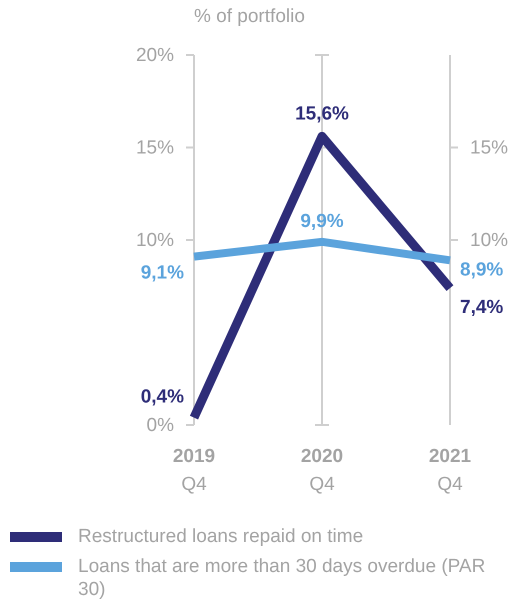  Describe the element at coordinates (482, 269) in the screenshot. I see `data-label: 8,9%` at that location.